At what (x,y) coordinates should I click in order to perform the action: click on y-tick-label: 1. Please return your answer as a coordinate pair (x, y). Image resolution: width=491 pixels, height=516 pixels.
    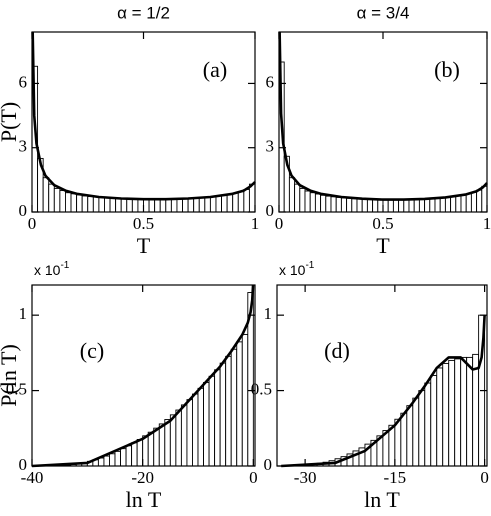
    Looking at the image, I should click on (268, 313).